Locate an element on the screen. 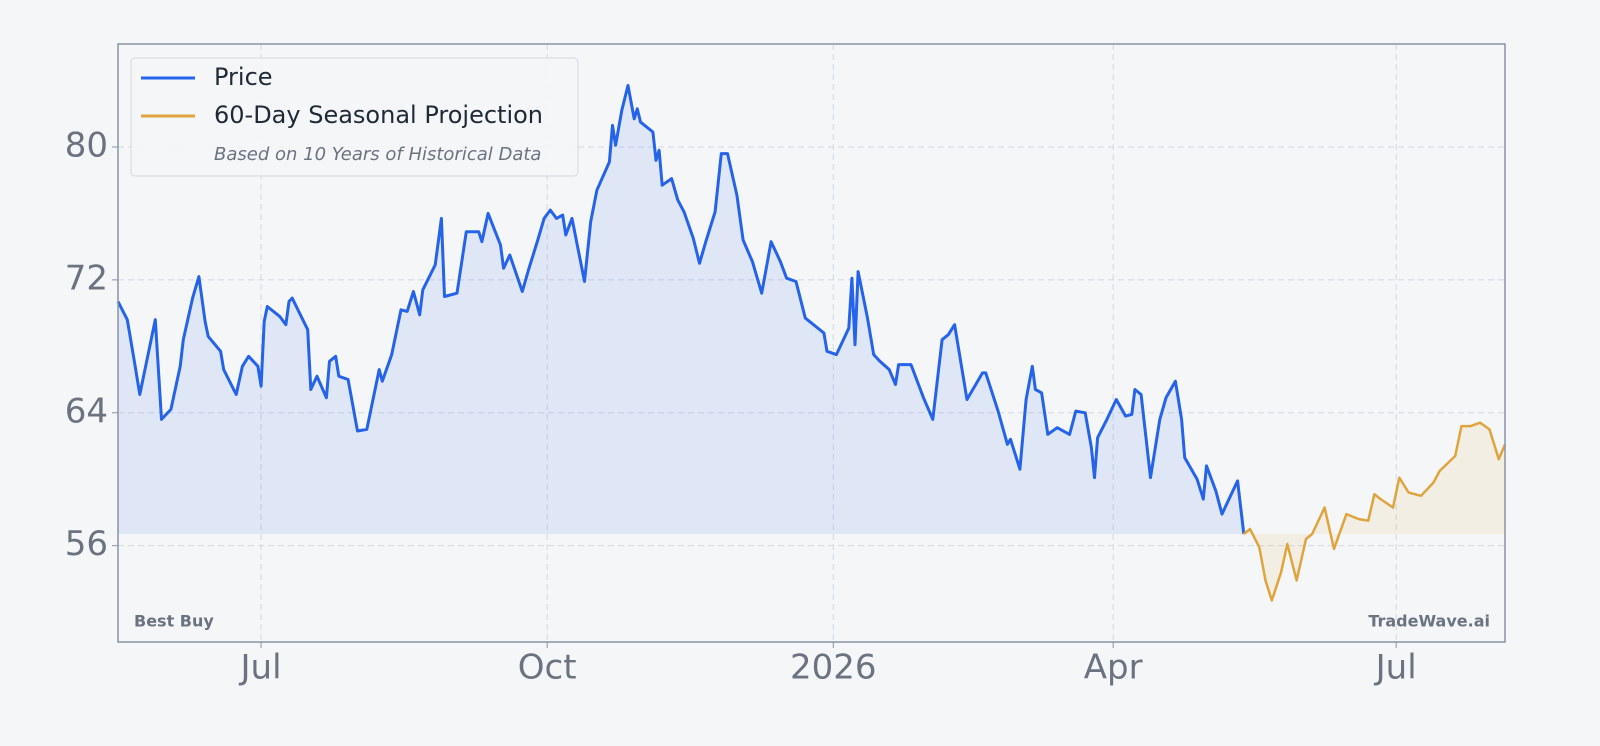 The width and height of the screenshot is (1600, 746). y-tick-label: 56 is located at coordinates (86, 544).